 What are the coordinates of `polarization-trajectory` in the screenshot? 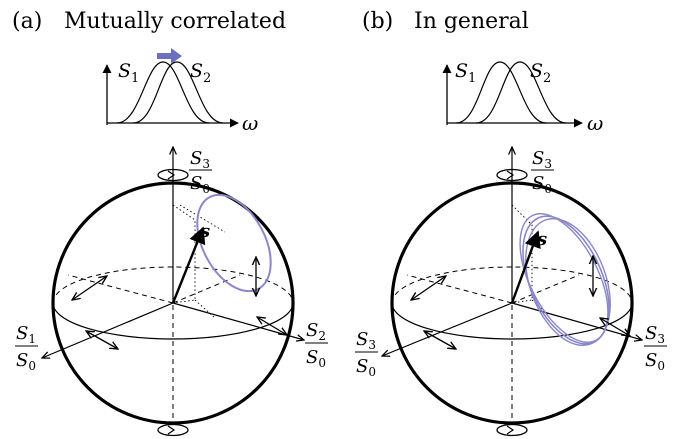 It's located at (565, 280).